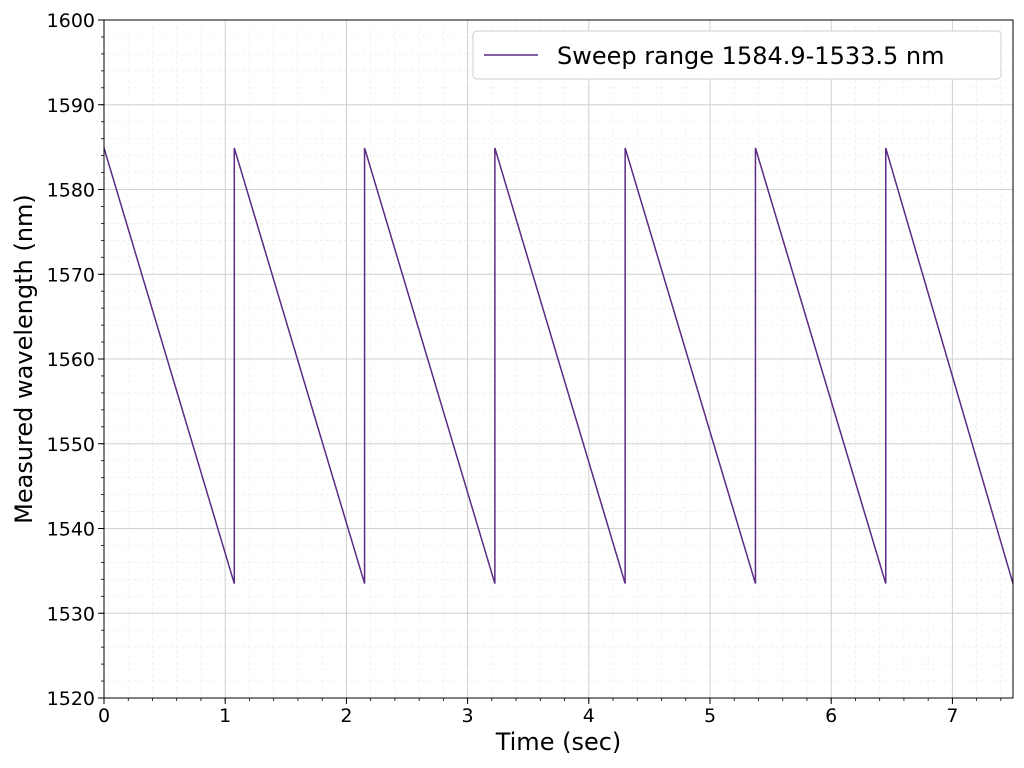  What do you see at coordinates (710, 716) in the screenshot?
I see `x-tick-label: 5` at bounding box center [710, 716].